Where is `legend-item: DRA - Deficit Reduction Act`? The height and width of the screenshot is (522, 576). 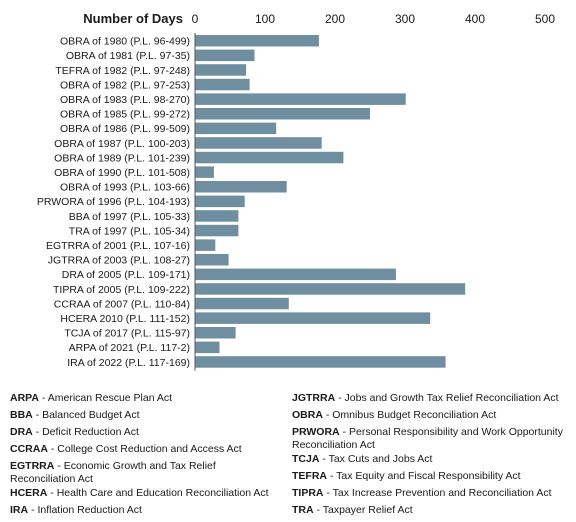
legend-item: DRA - Deficit Reduction Act is located at coordinates (74, 432).